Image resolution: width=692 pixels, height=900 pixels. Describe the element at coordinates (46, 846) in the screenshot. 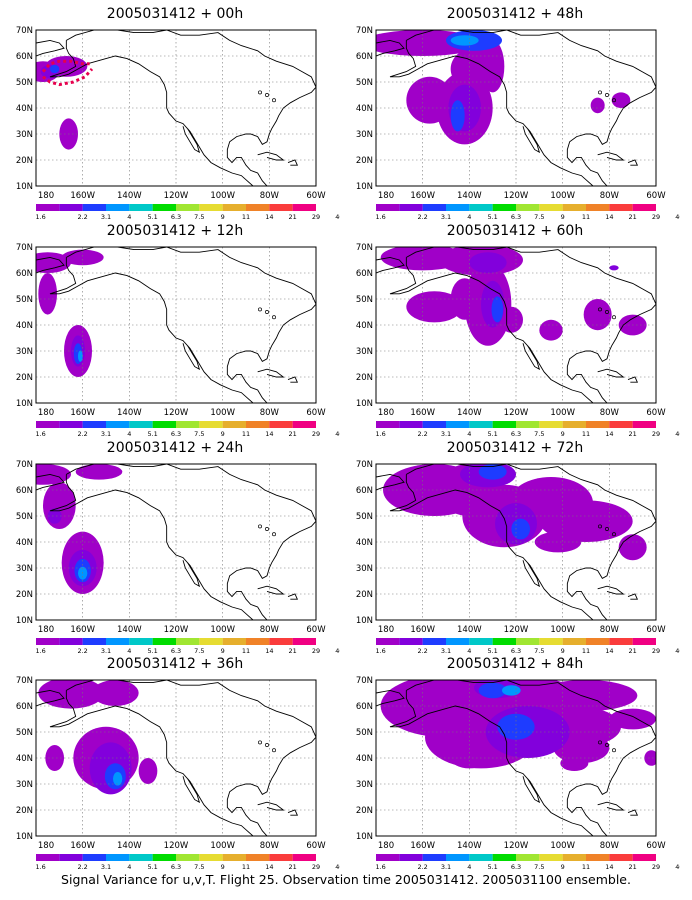

I see `lon-tick-label: 180` at that location.